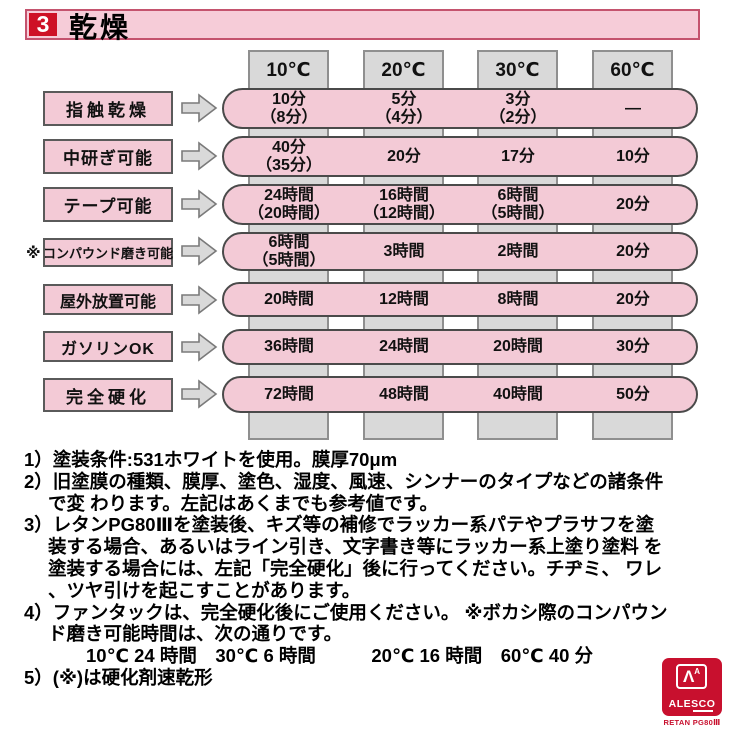  I want to click on value-cell: 10分 （8分）, so click(289, 108).